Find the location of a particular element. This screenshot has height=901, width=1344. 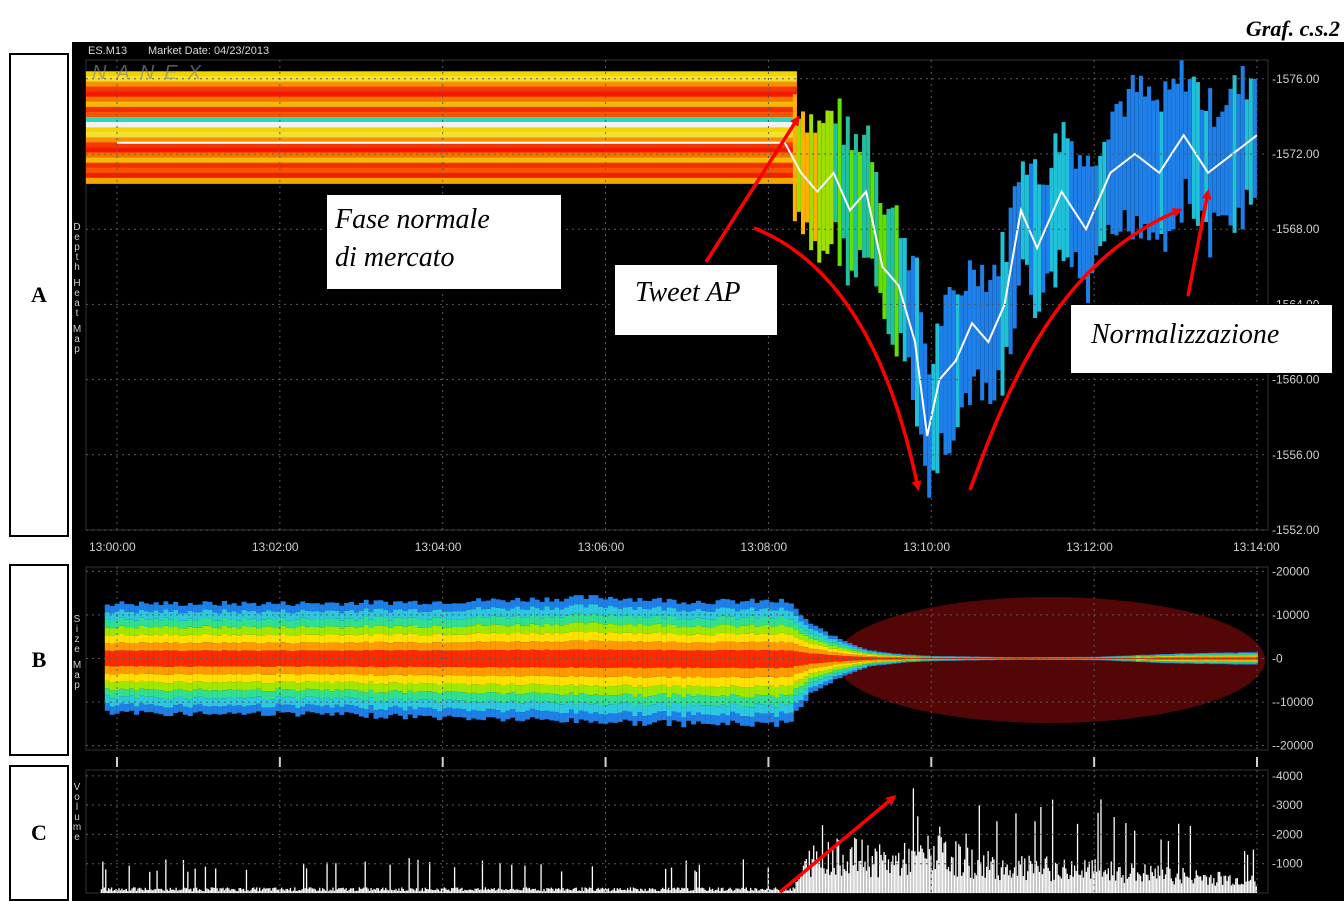

y-tick-label: -1552.00 is located at coordinates (1296, 530).